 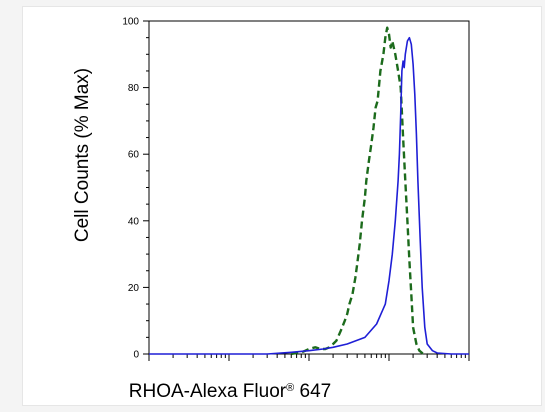 I want to click on x-axis, so click(x=309, y=357).